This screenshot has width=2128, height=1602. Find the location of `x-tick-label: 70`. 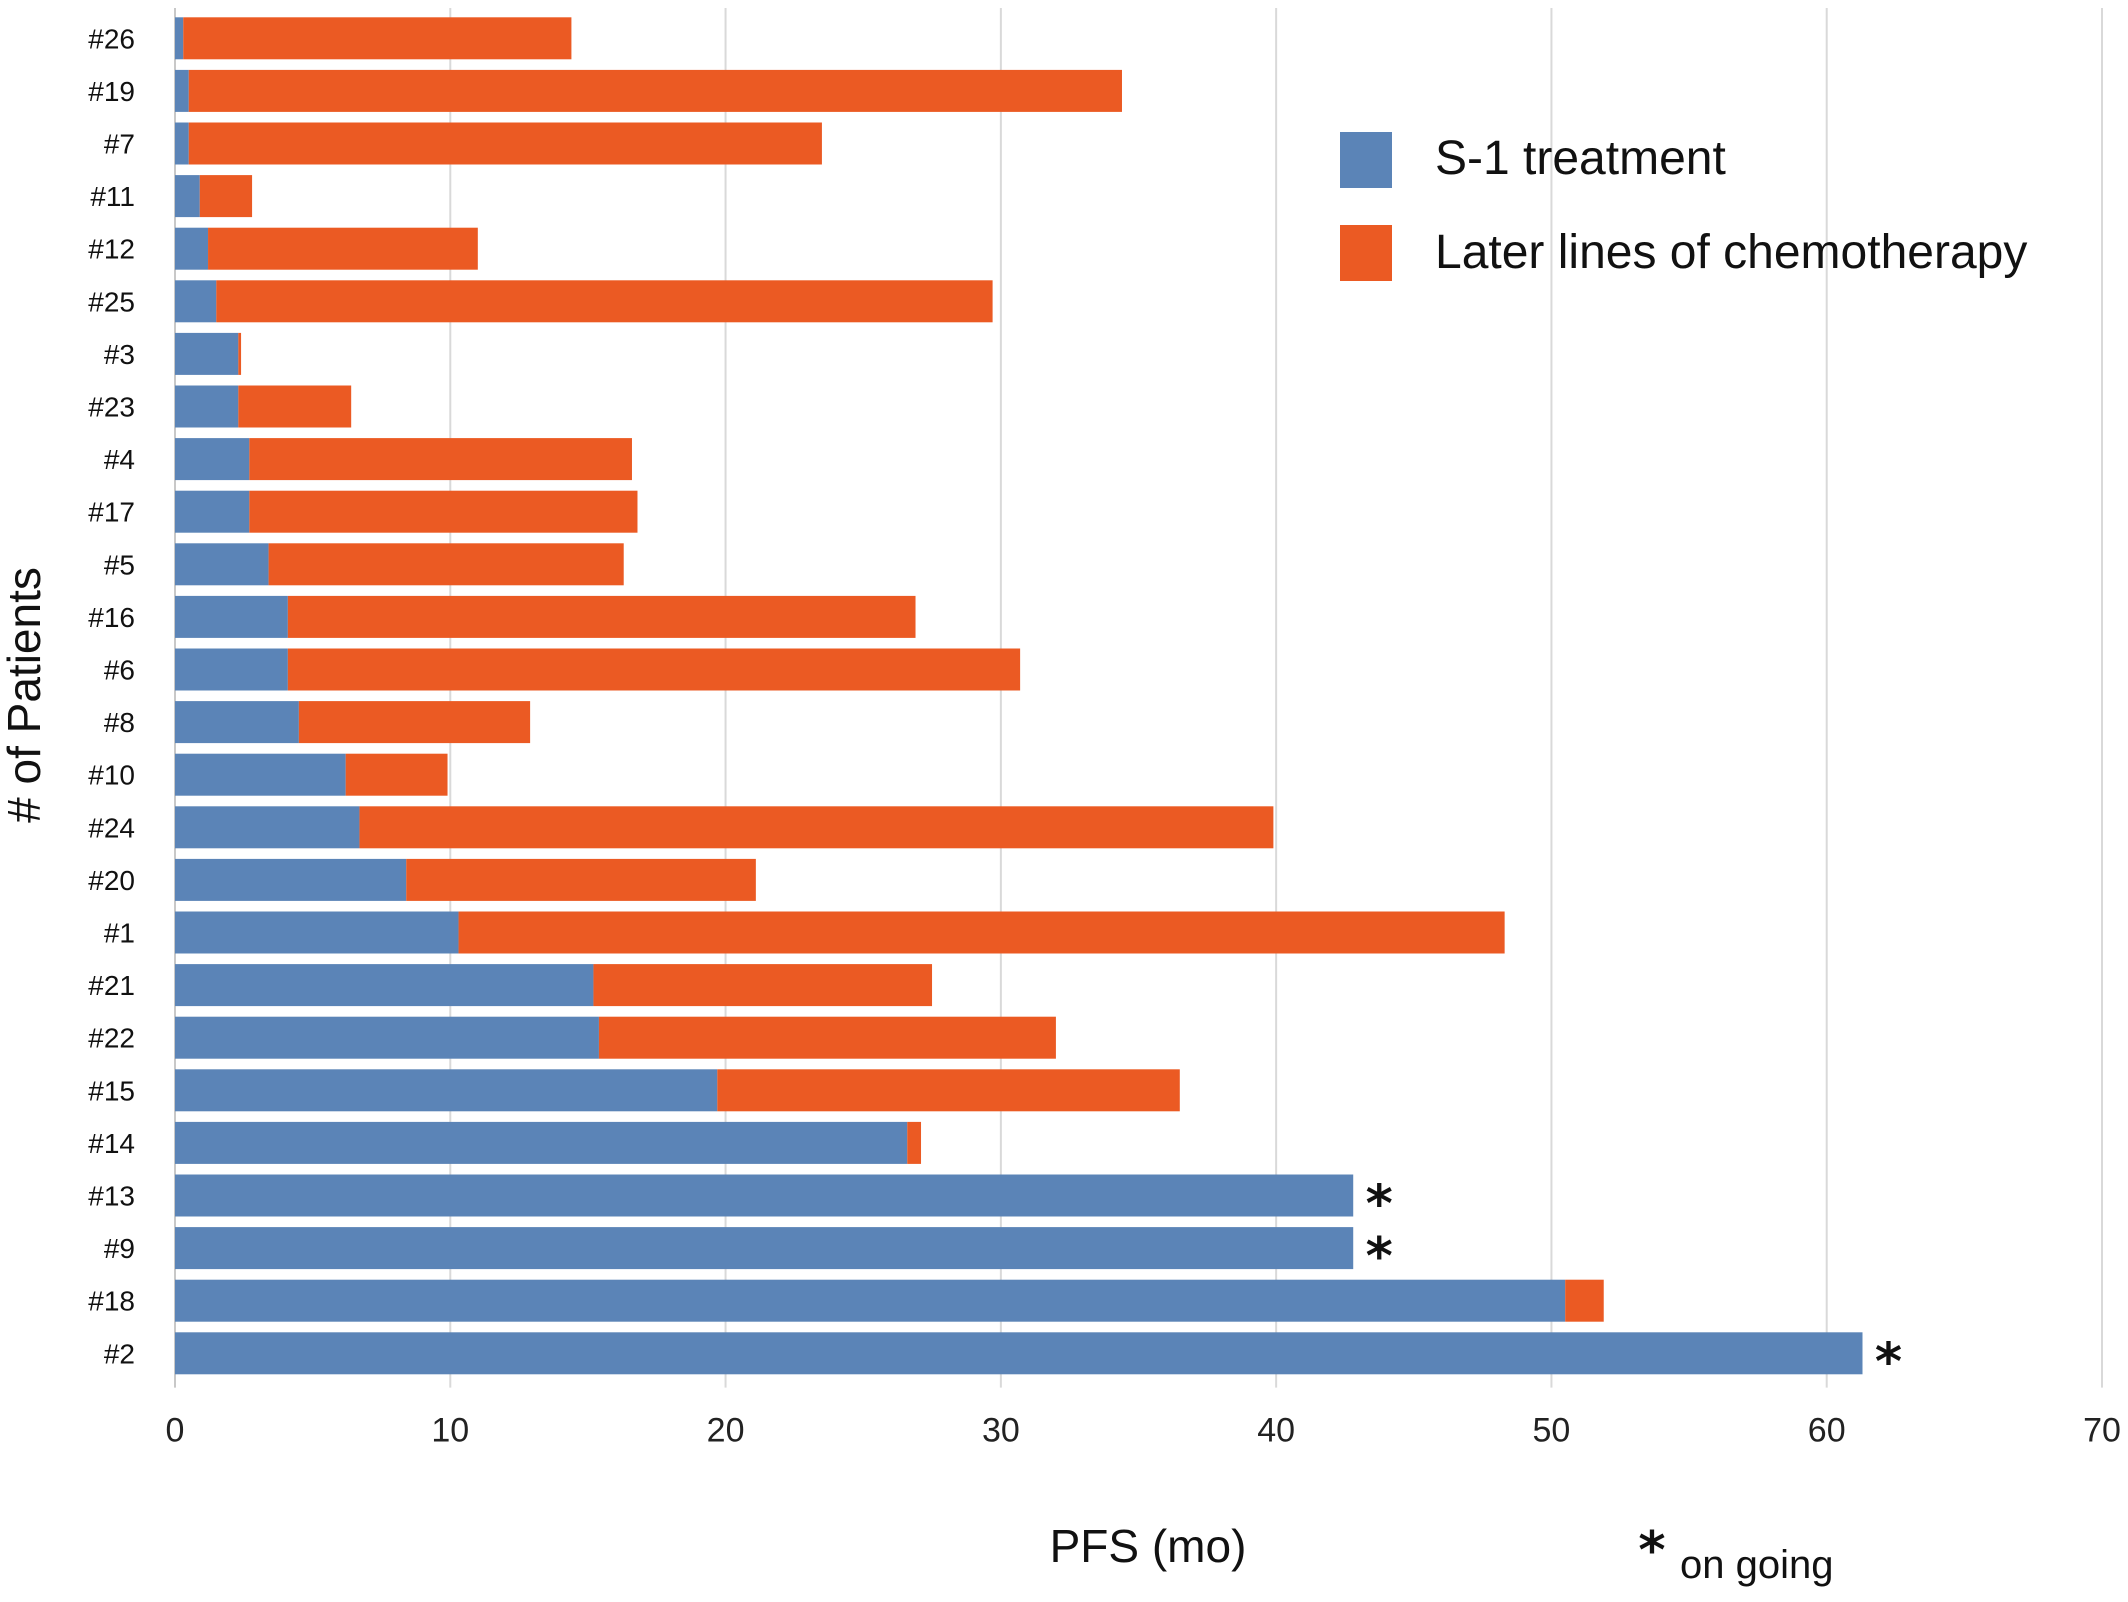

x-tick-label: 70 is located at coordinates (2102, 1431).